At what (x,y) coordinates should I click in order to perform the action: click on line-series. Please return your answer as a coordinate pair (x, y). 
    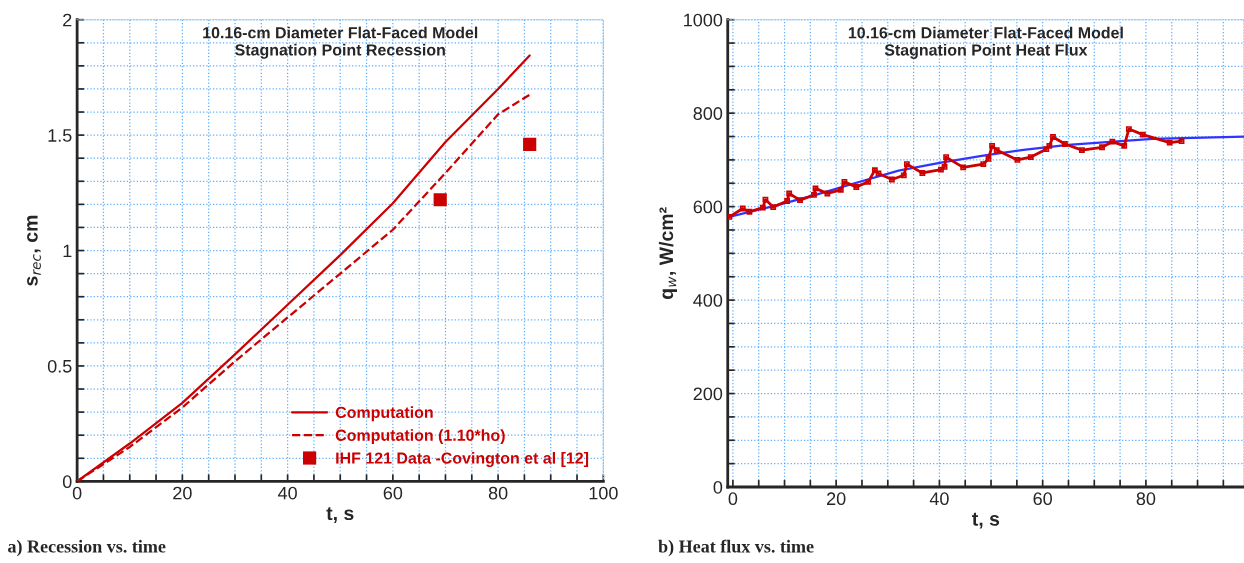
    Looking at the image, I should click on (956, 173).